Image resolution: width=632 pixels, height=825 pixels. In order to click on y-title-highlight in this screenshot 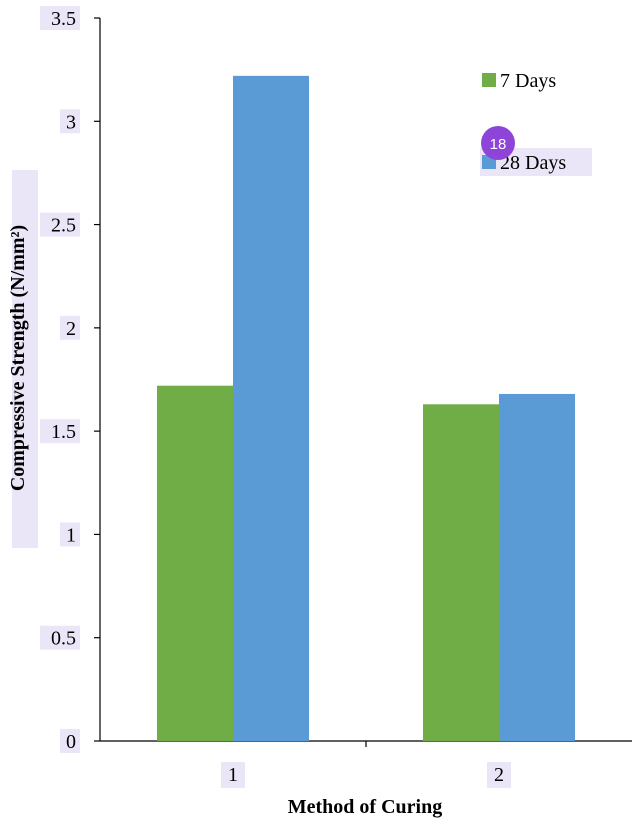, I will do `click(25, 359)`.